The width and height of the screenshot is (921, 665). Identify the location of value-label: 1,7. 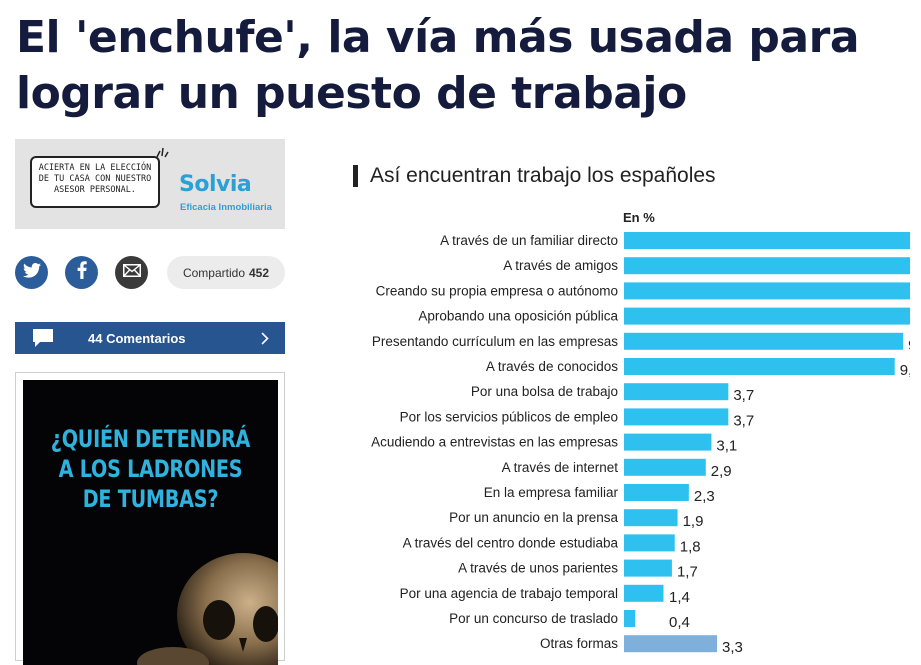
(687, 572).